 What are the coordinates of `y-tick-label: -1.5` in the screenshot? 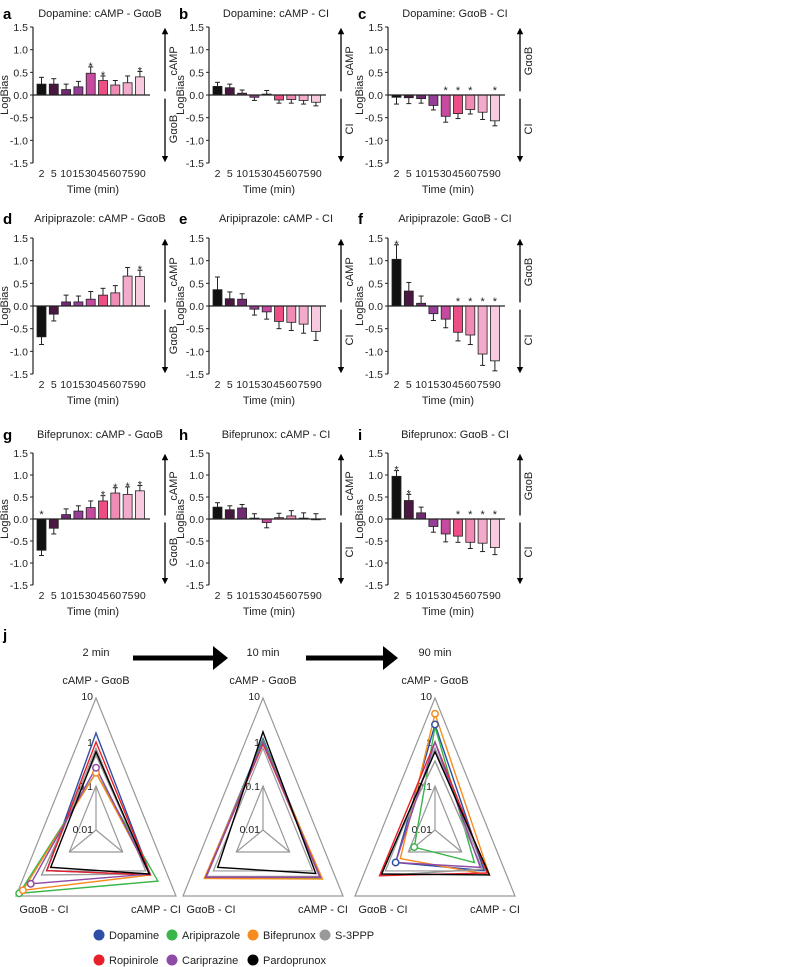 It's located at (374, 375).